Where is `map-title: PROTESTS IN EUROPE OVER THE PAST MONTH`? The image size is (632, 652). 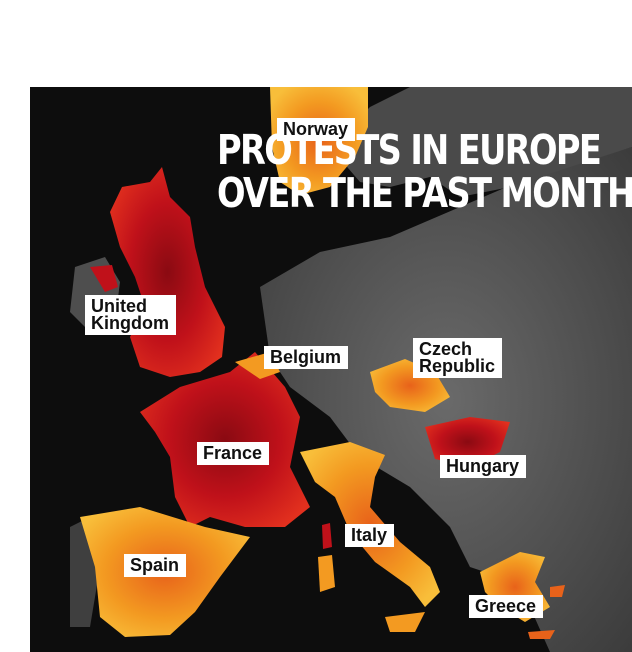
map-title: PROTESTS IN EUROPE OVER THE PAST MONTH is located at coordinates (424, 172).